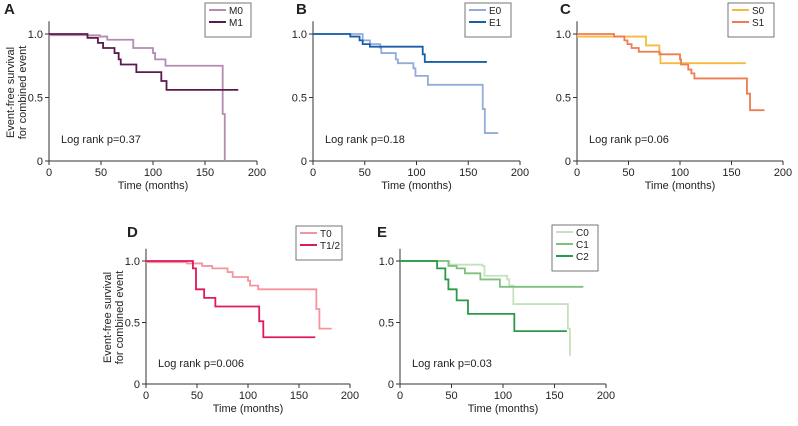  I want to click on panel-letter: E, so click(382, 232).